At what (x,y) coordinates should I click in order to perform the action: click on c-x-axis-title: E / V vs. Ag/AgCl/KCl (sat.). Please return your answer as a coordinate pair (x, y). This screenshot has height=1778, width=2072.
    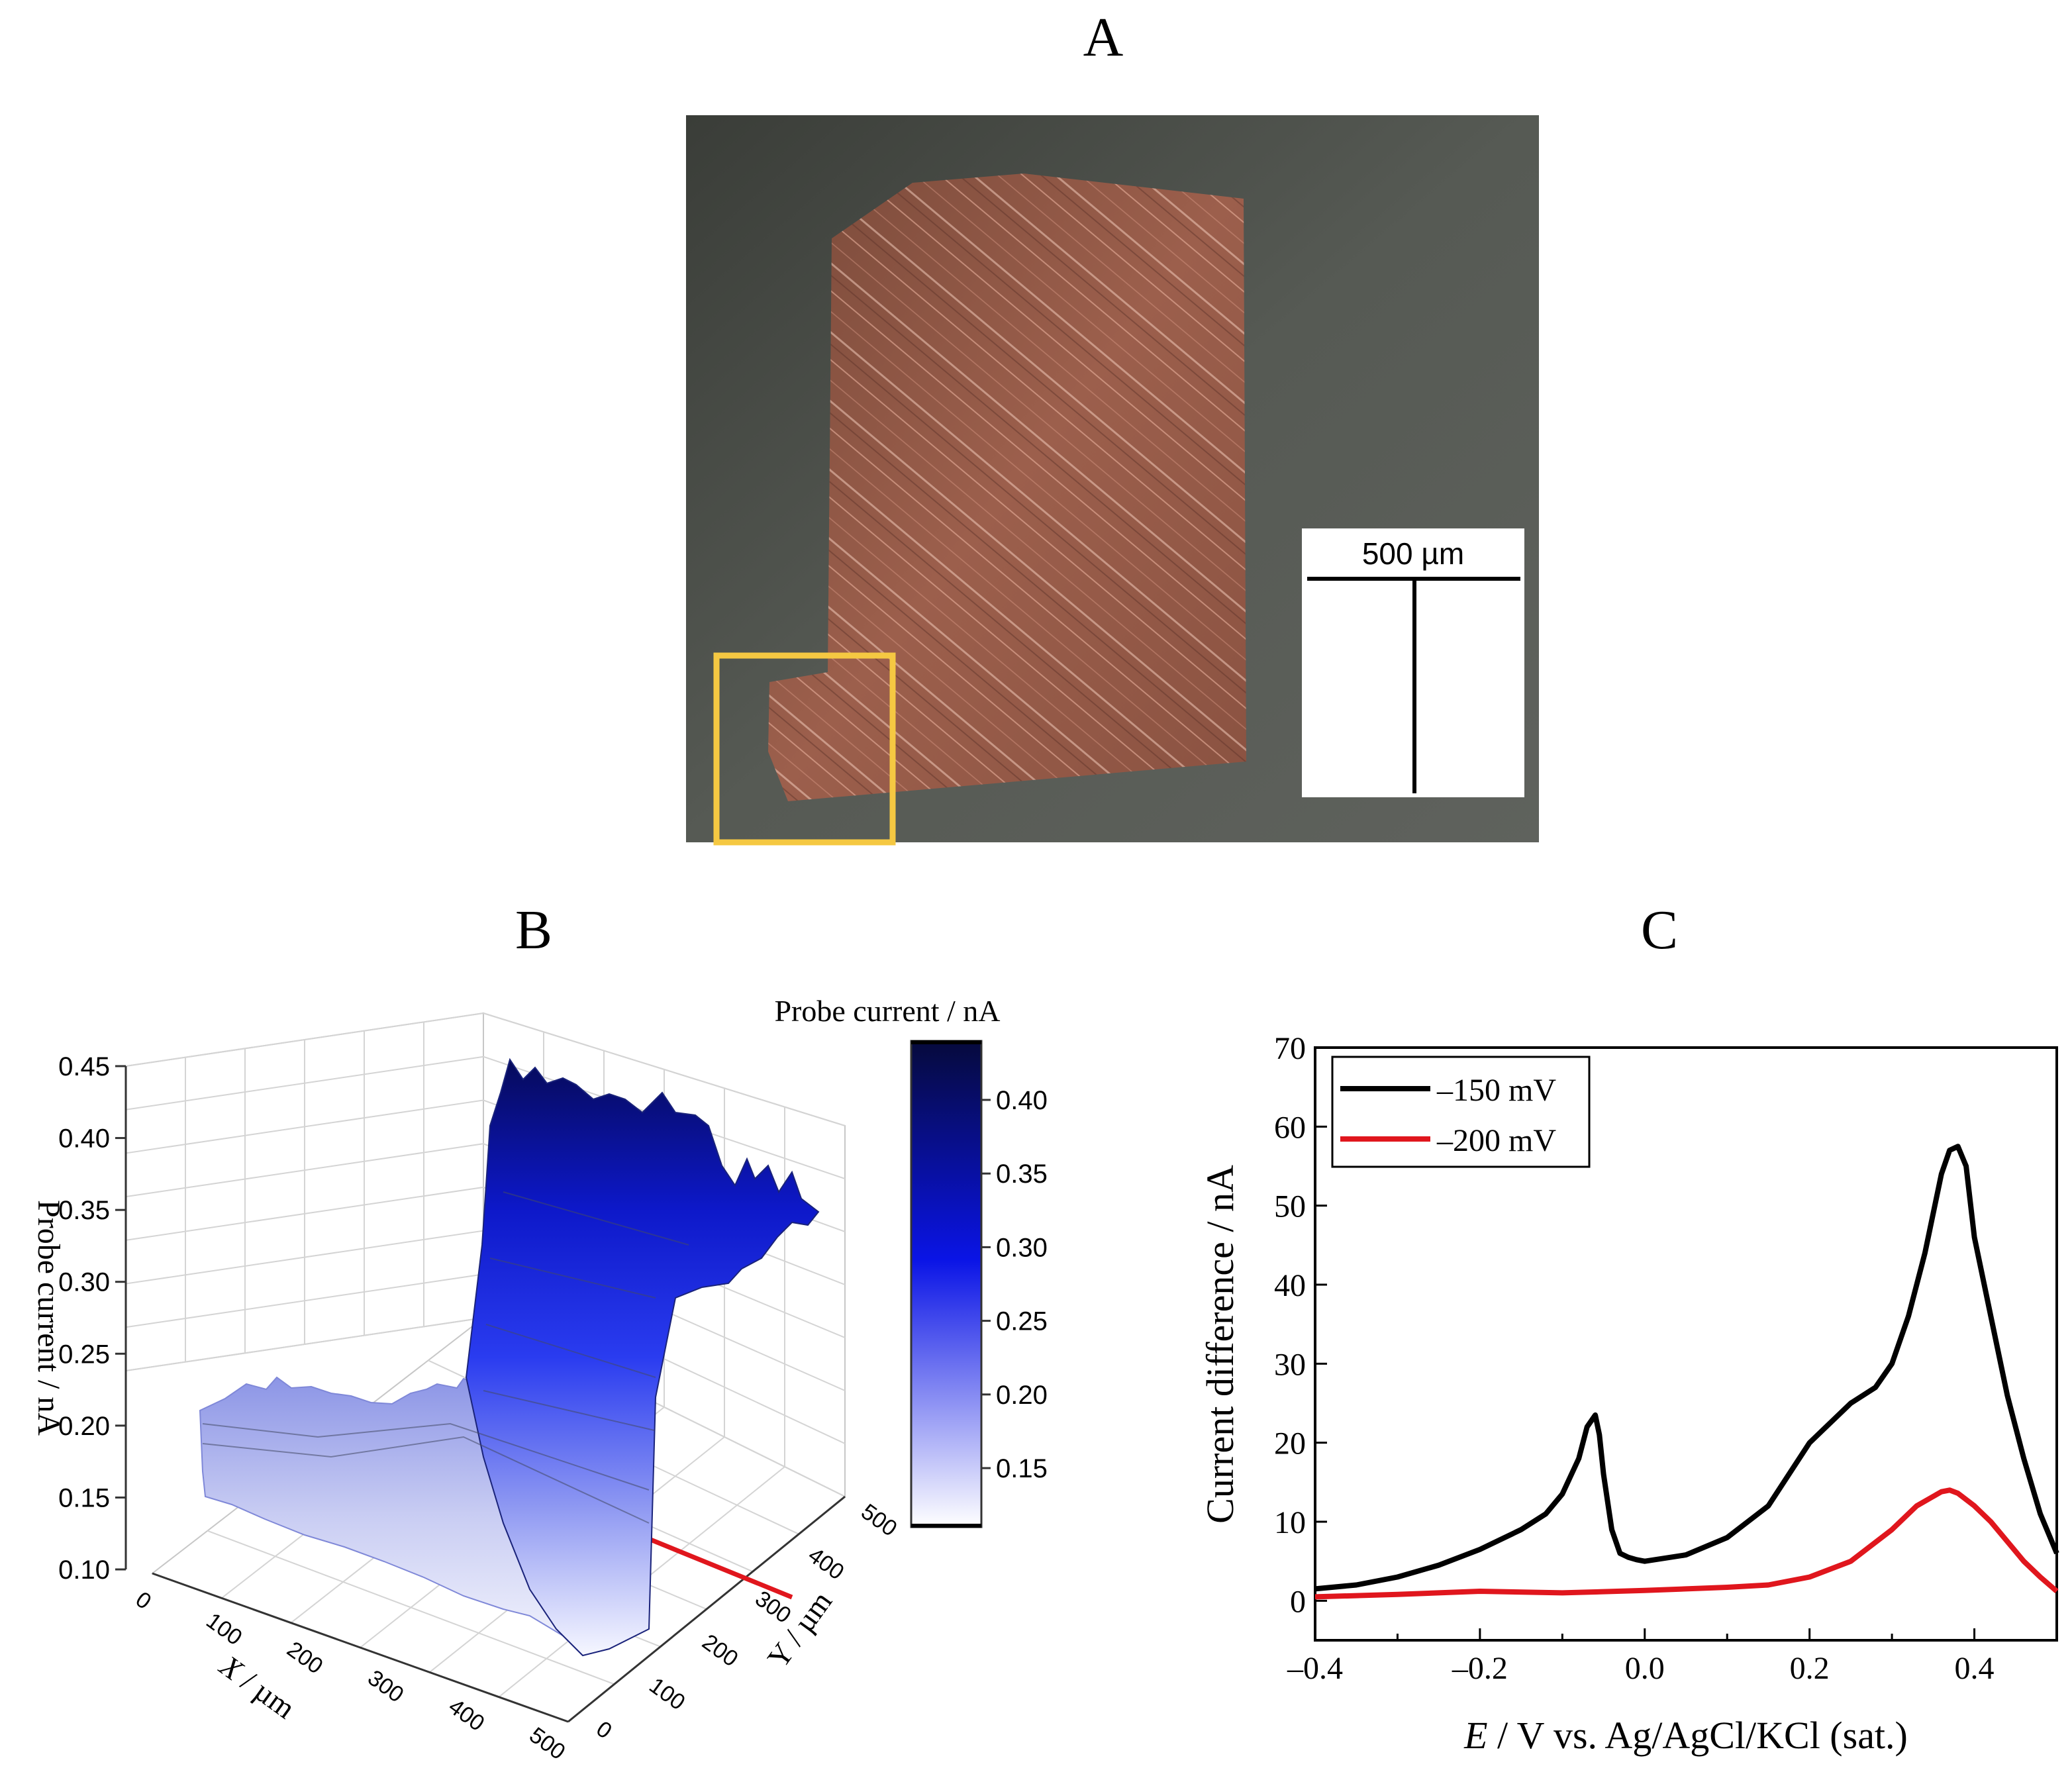
    Looking at the image, I should click on (1685, 1735).